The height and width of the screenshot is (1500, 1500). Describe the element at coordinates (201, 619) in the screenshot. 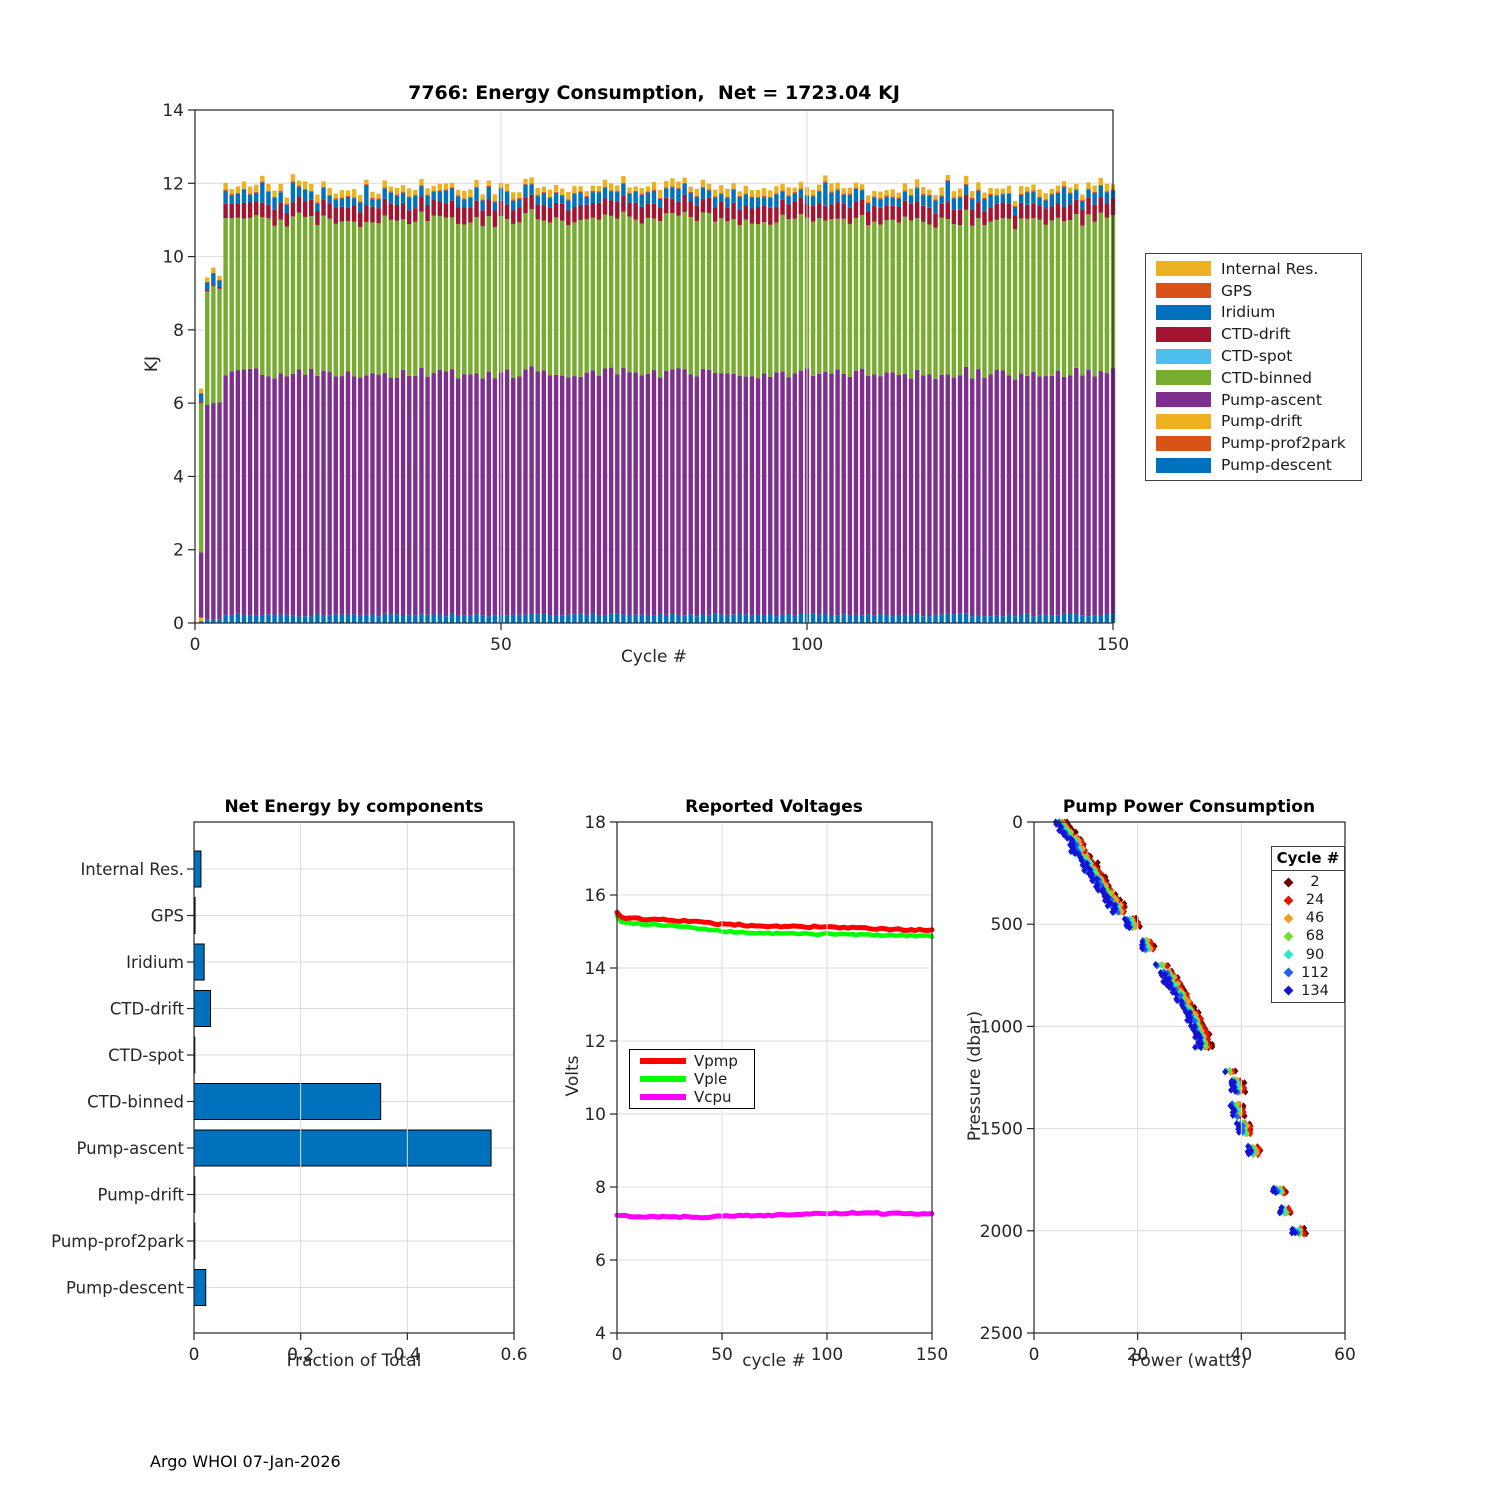

I see `bar-segment-pump-drift` at that location.